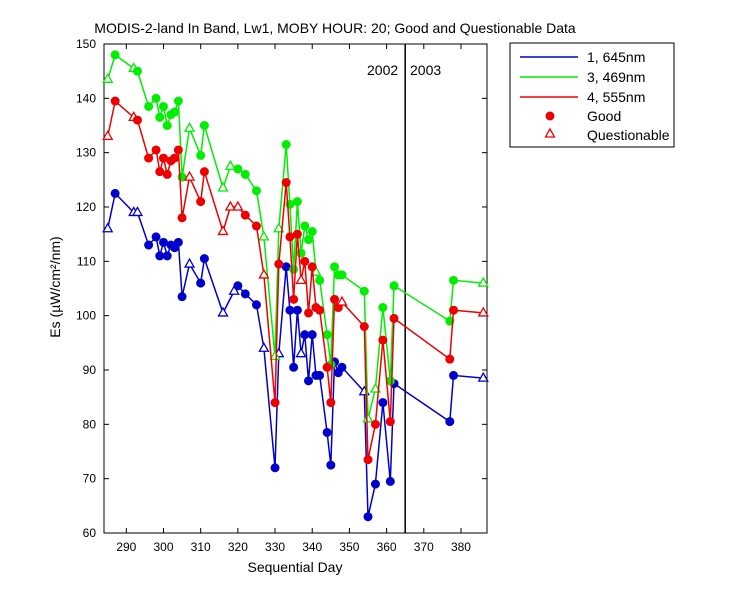 The height and width of the screenshot is (600, 750). What do you see at coordinates (90, 533) in the screenshot?
I see `y-tick-label: 60` at bounding box center [90, 533].